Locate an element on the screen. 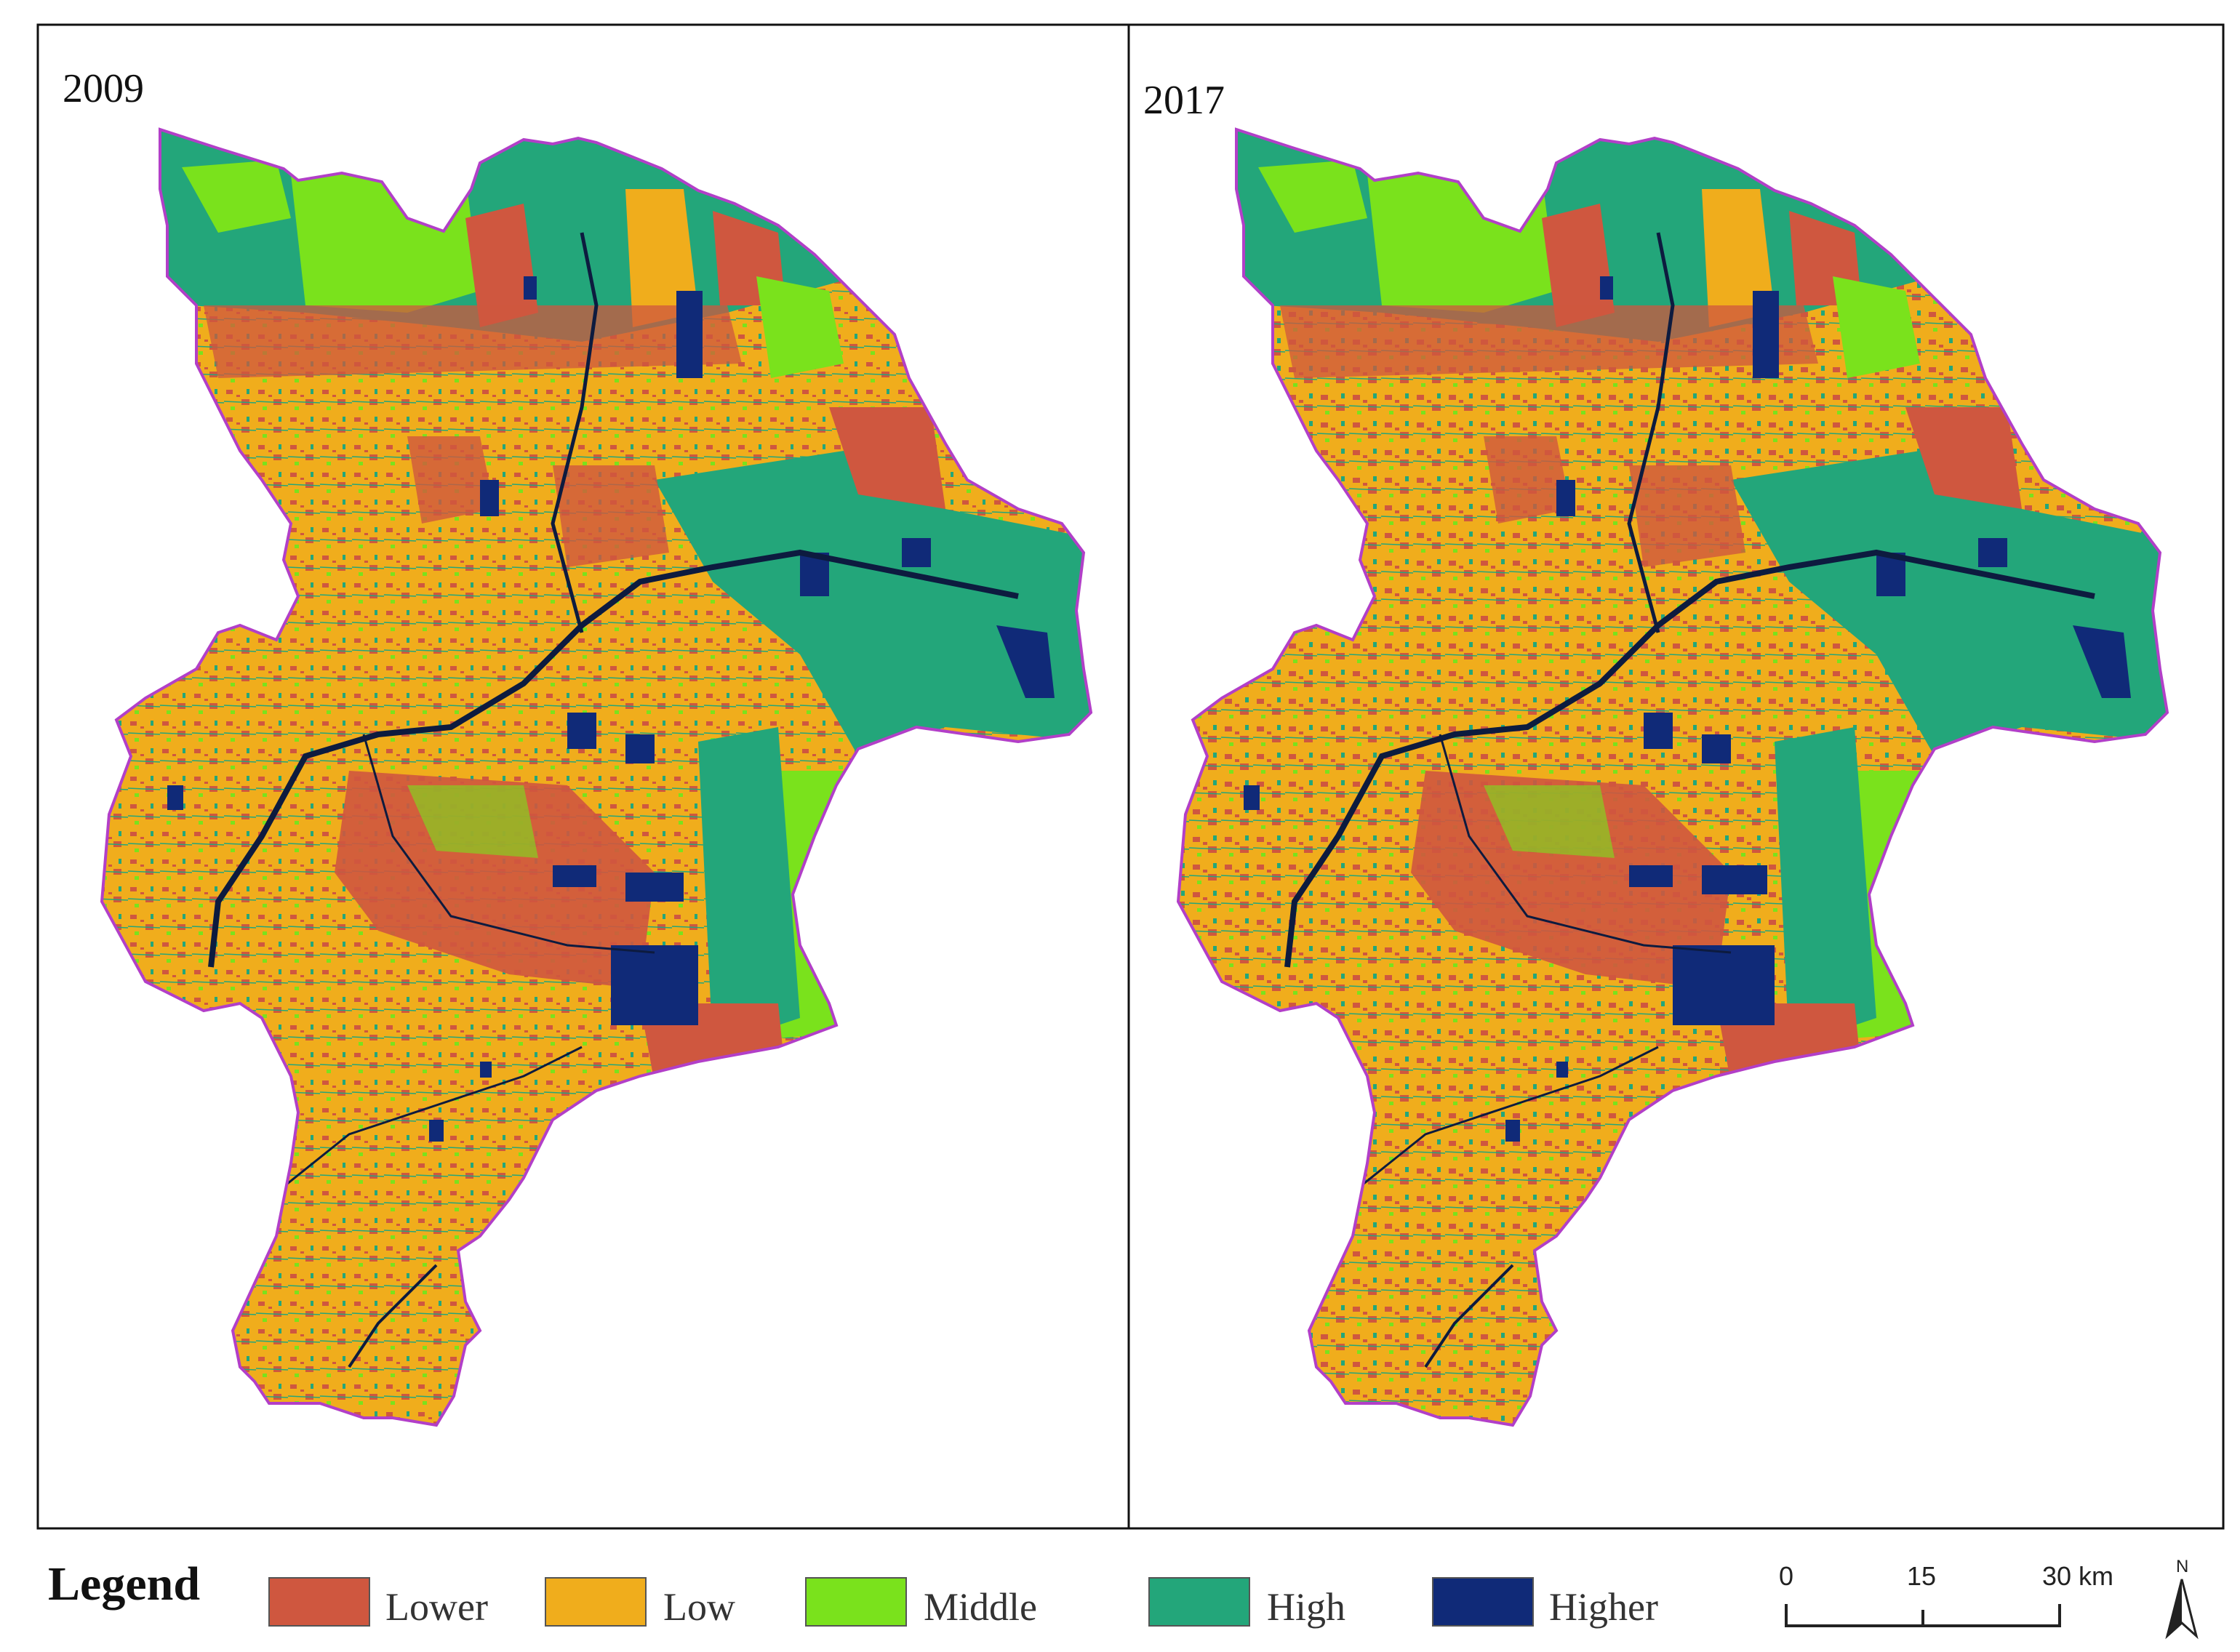 The image size is (2240, 1652). legend-item-higher: Higher is located at coordinates (1545, 1603).